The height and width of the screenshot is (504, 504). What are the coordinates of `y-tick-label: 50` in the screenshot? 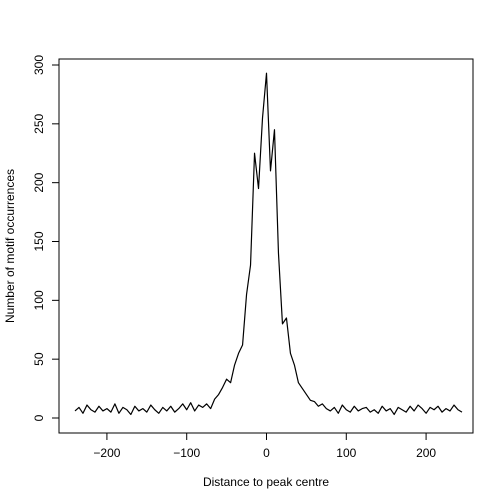 It's located at (39, 359).